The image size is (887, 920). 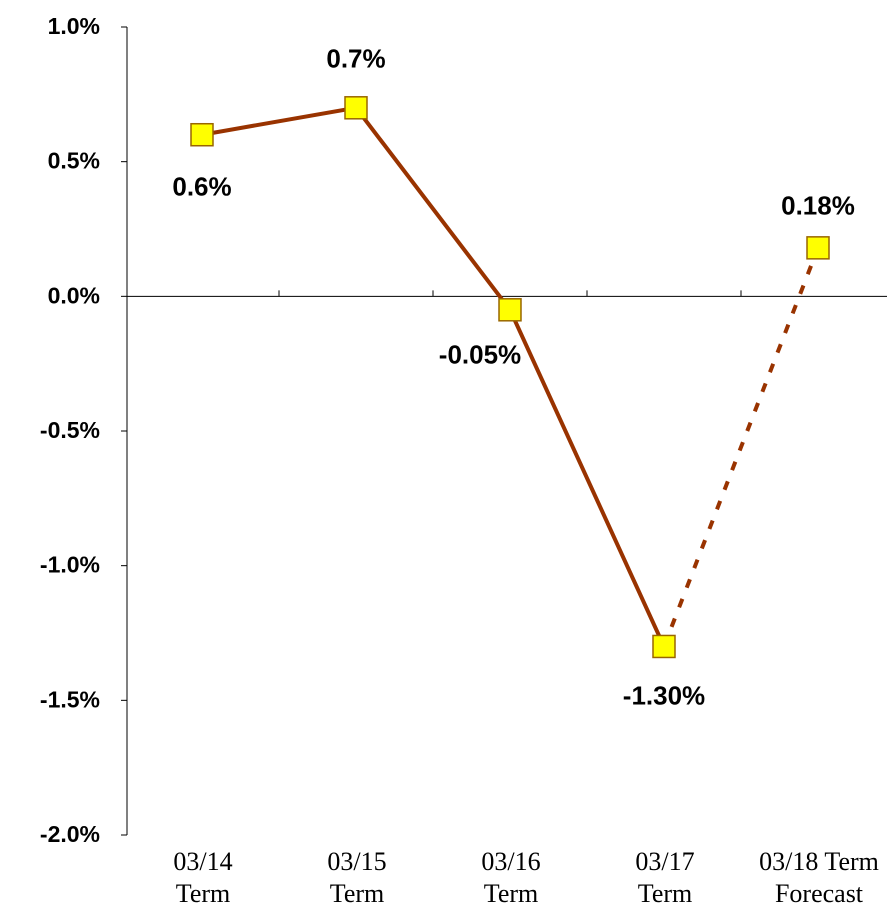 I want to click on y-tick-label: -1.0%, so click(x=70, y=565).